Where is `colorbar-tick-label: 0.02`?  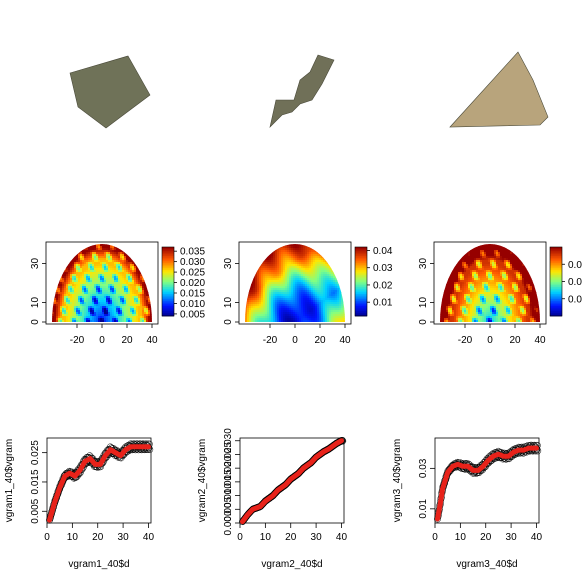 colorbar-tick-label: 0.02 is located at coordinates (383, 285).